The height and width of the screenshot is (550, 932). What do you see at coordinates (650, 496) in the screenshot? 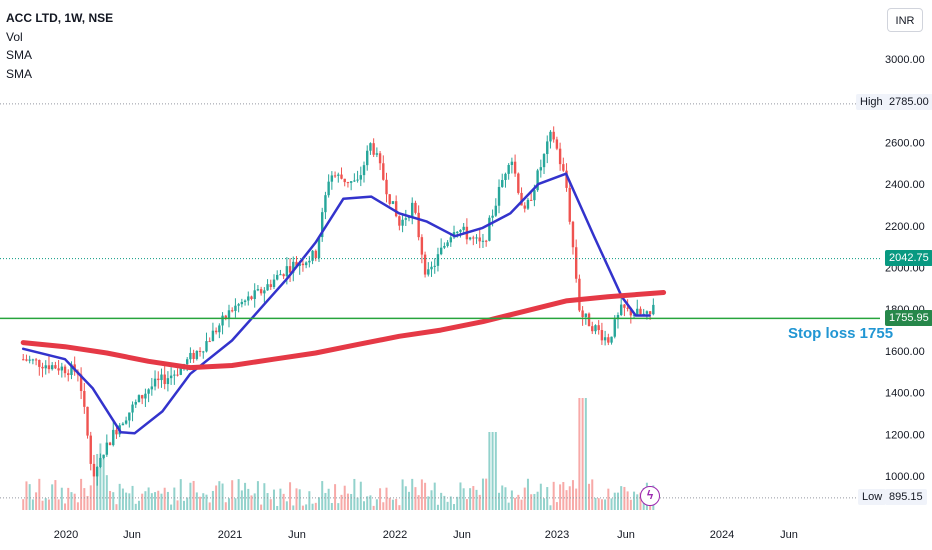
I see `lightning-icon: ϟ` at bounding box center [650, 496].